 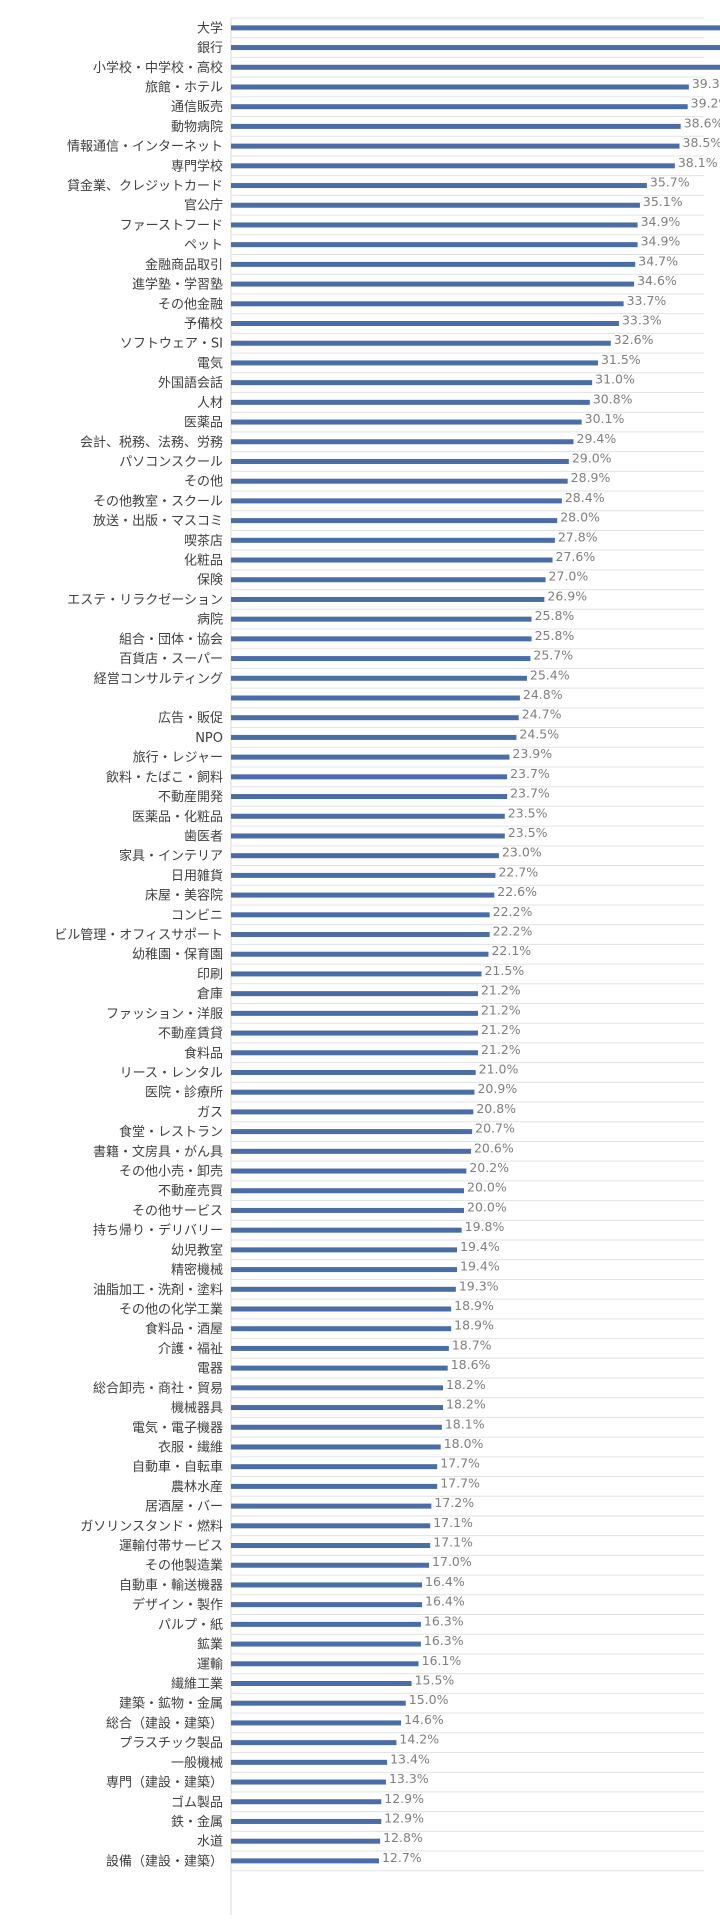 What do you see at coordinates (542, 714) in the screenshot?
I see `value-label: 24.7%` at bounding box center [542, 714].